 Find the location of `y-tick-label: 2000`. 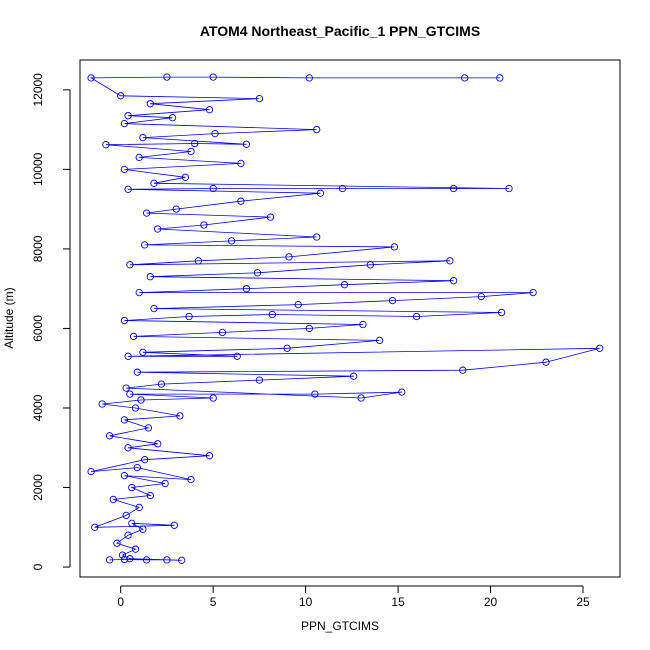

y-tick-label: 2000 is located at coordinates (38, 487).